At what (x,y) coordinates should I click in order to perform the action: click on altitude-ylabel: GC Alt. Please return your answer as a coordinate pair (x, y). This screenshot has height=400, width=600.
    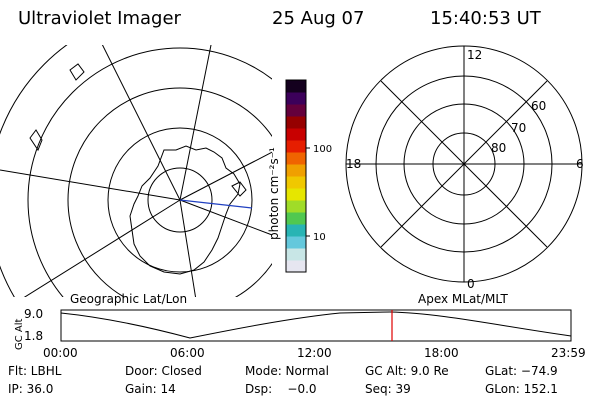
    Looking at the image, I should click on (19, 334).